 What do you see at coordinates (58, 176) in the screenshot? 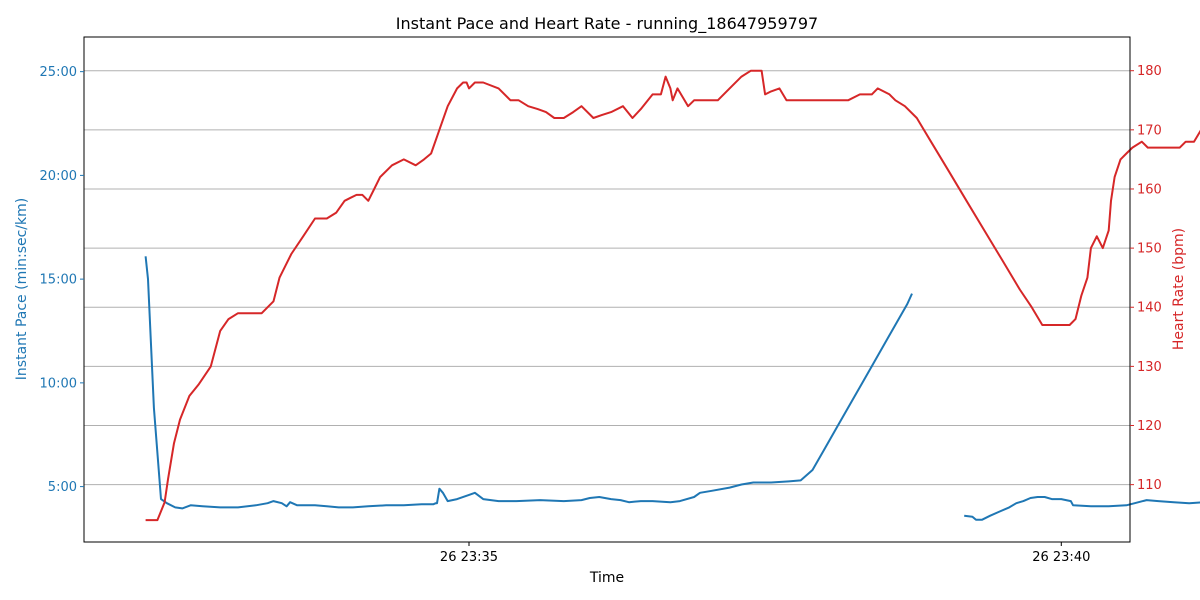
I see `y-left-tick-label: 20:00` at bounding box center [58, 176].